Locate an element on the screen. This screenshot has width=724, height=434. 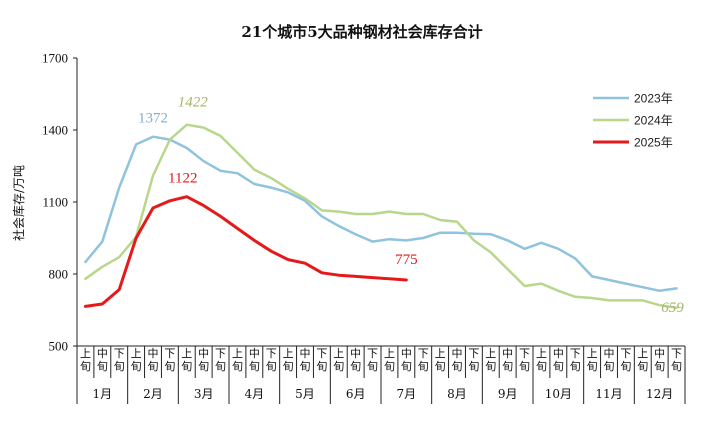
x-month-label: 5月 is located at coordinates (305, 394).